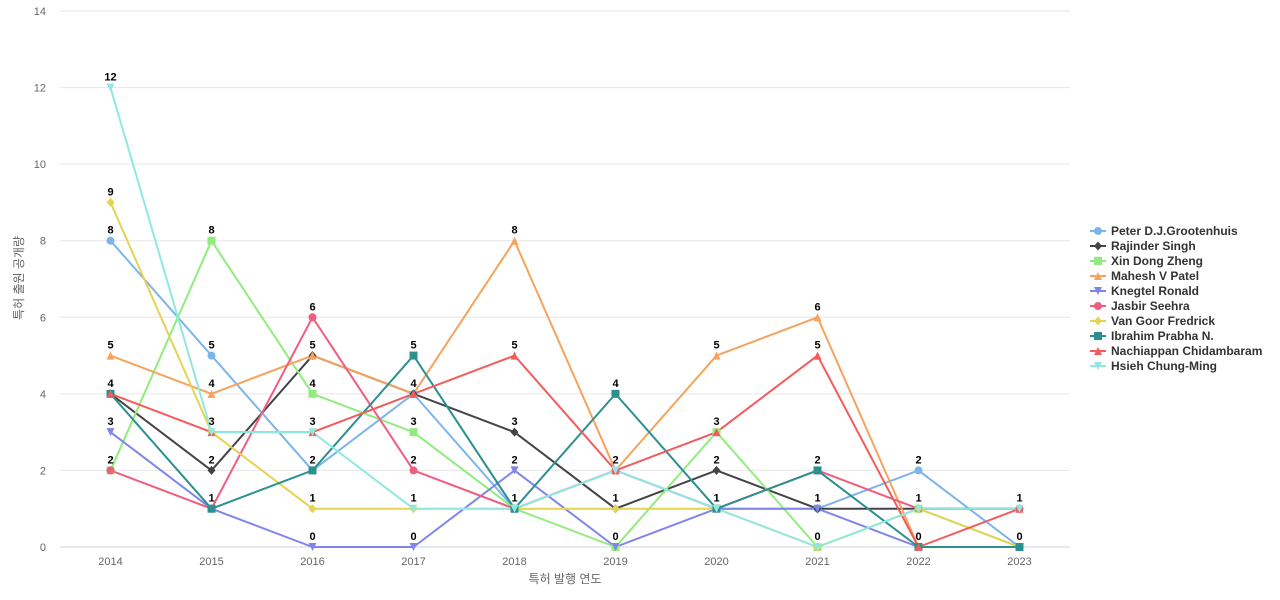  What do you see at coordinates (43, 318) in the screenshot?
I see `y-tick-label: 6` at bounding box center [43, 318].